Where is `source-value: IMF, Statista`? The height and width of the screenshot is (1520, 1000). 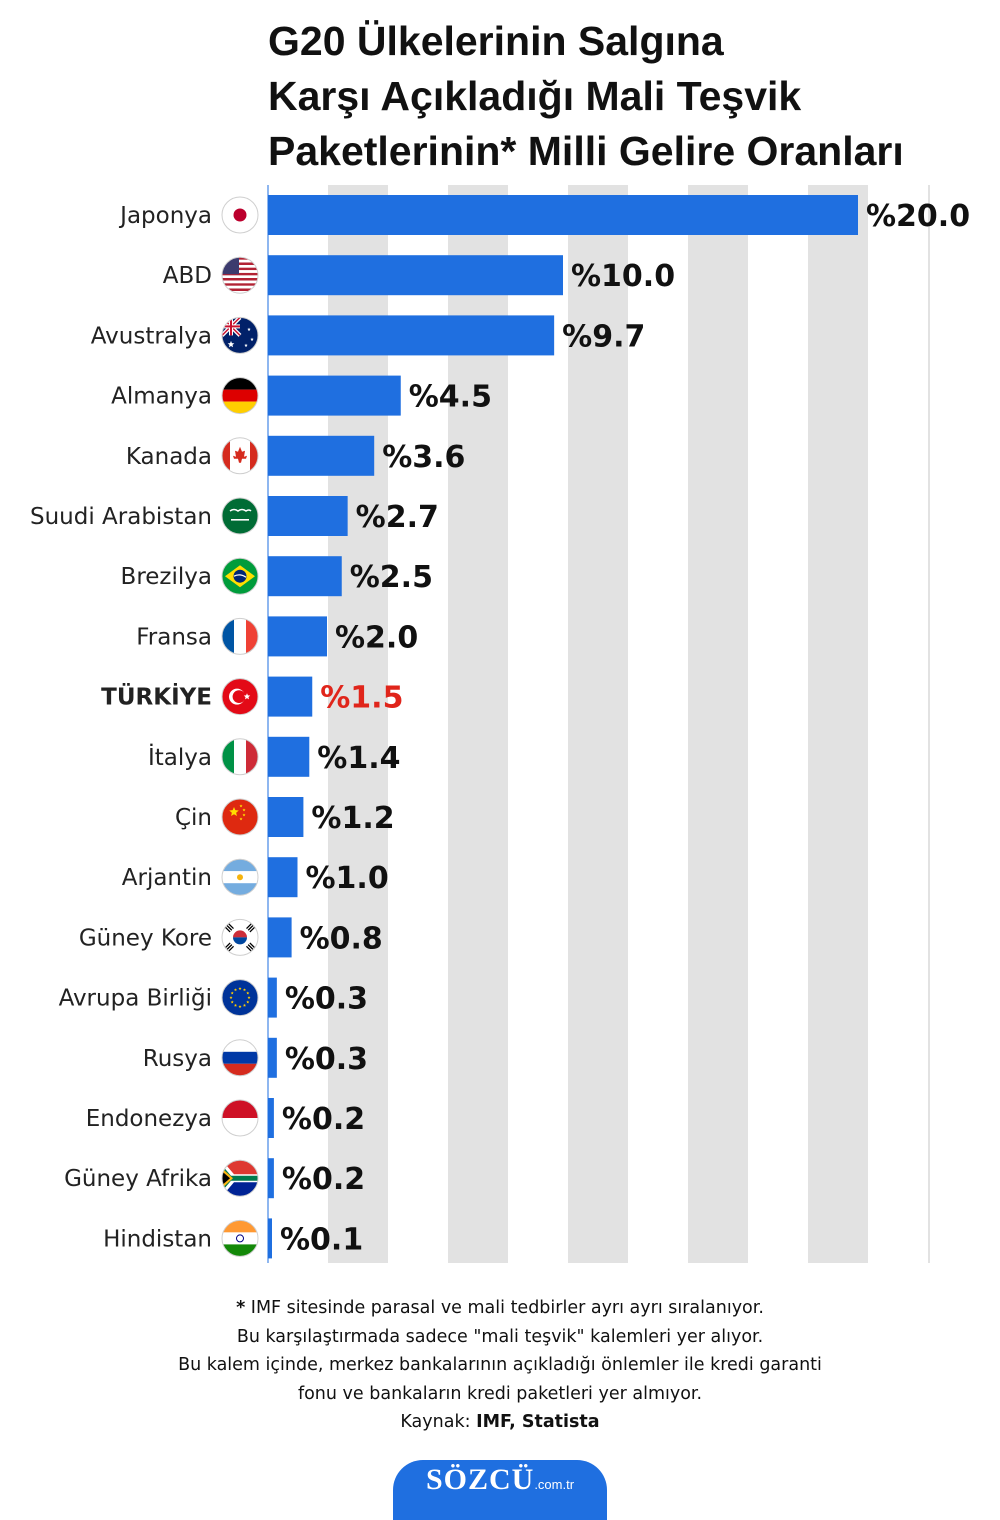
source-value: IMF, Statista is located at coordinates (538, 1422).